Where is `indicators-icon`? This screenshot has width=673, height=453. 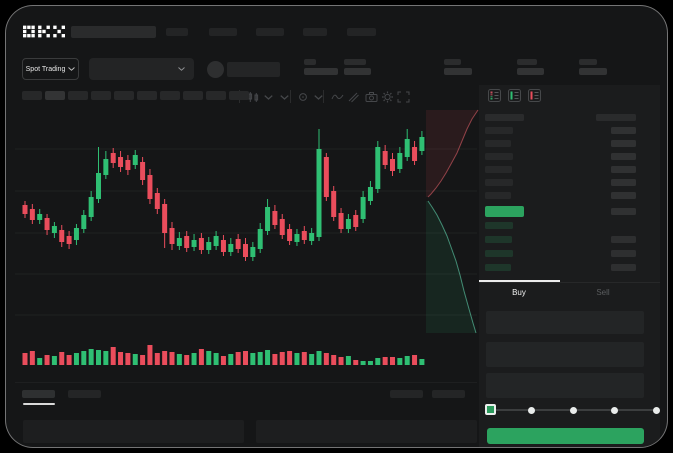
indicators-icon is located at coordinates (303, 97).